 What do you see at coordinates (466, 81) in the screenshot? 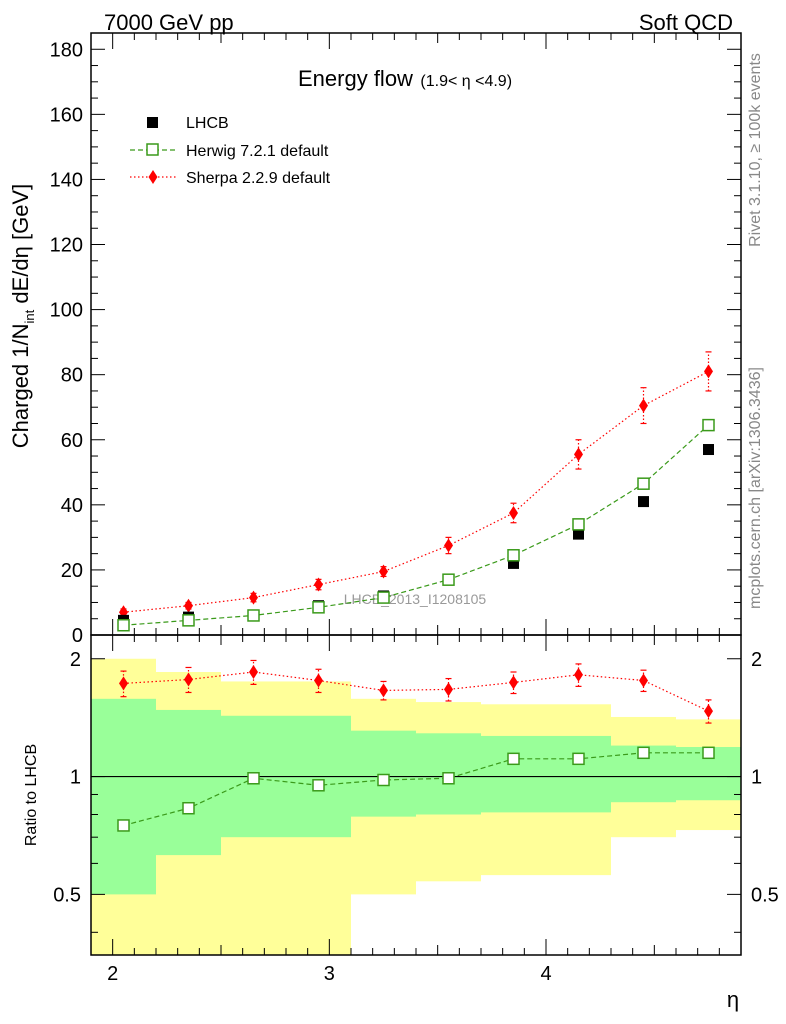
I see `chart-title-range: (1.9< η <4.9)` at bounding box center [466, 81].